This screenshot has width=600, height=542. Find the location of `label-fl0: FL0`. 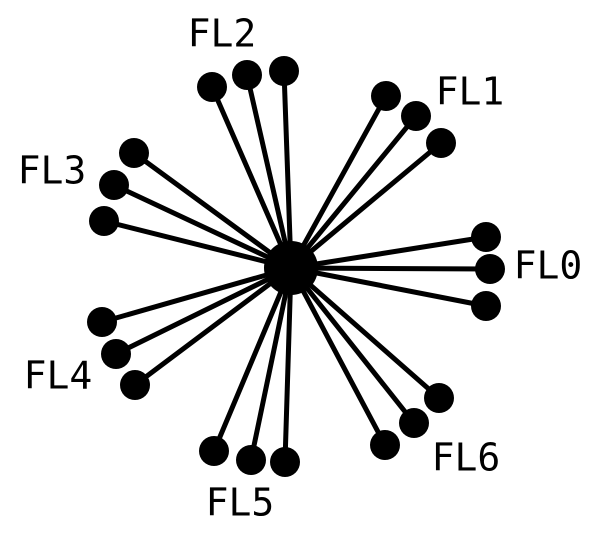

label-fl0: FL0 is located at coordinates (548, 266).